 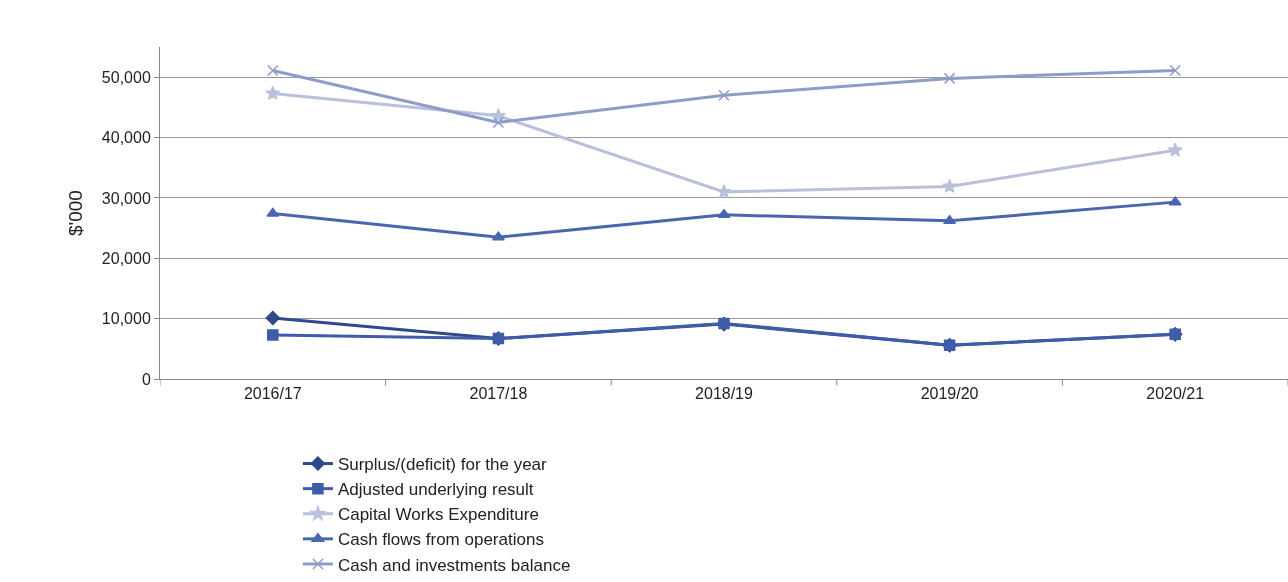 I want to click on y-tick-label: 30,000, so click(x=126, y=198).